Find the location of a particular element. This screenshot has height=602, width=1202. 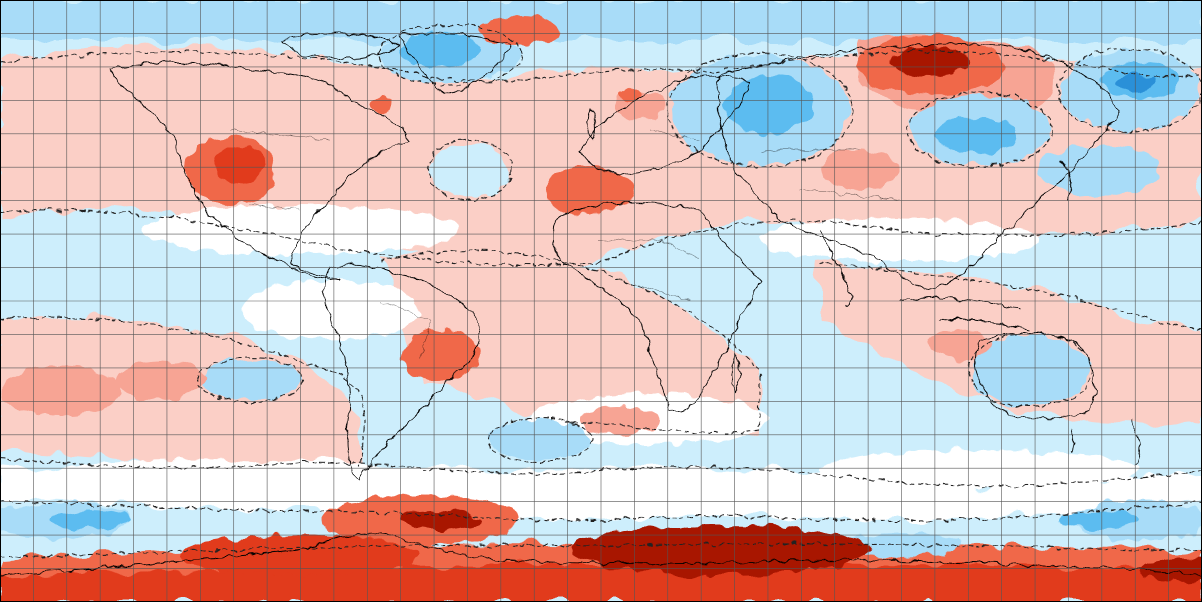

coast-australia is located at coordinates (1035, 375).